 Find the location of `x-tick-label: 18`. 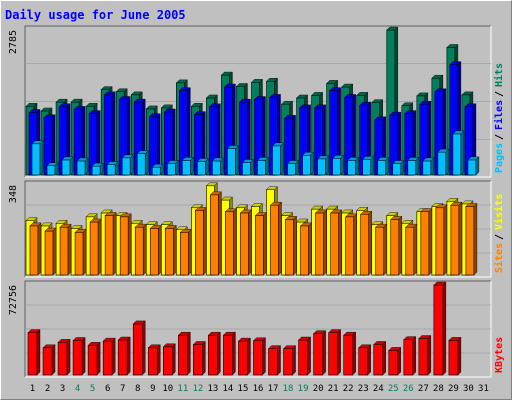

x-tick-label: 18 is located at coordinates (288, 389).